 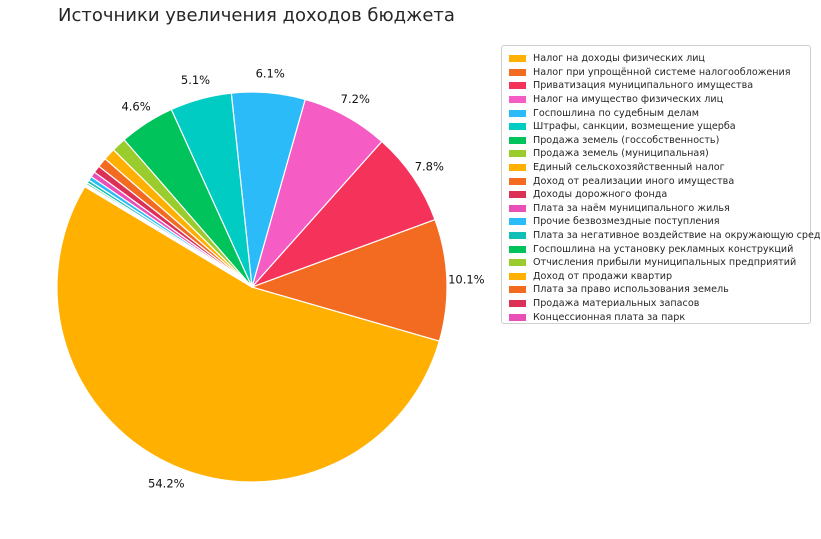 What do you see at coordinates (631, 290) in the screenshot?
I see `legend-label: Плата за право использования земель` at bounding box center [631, 290].